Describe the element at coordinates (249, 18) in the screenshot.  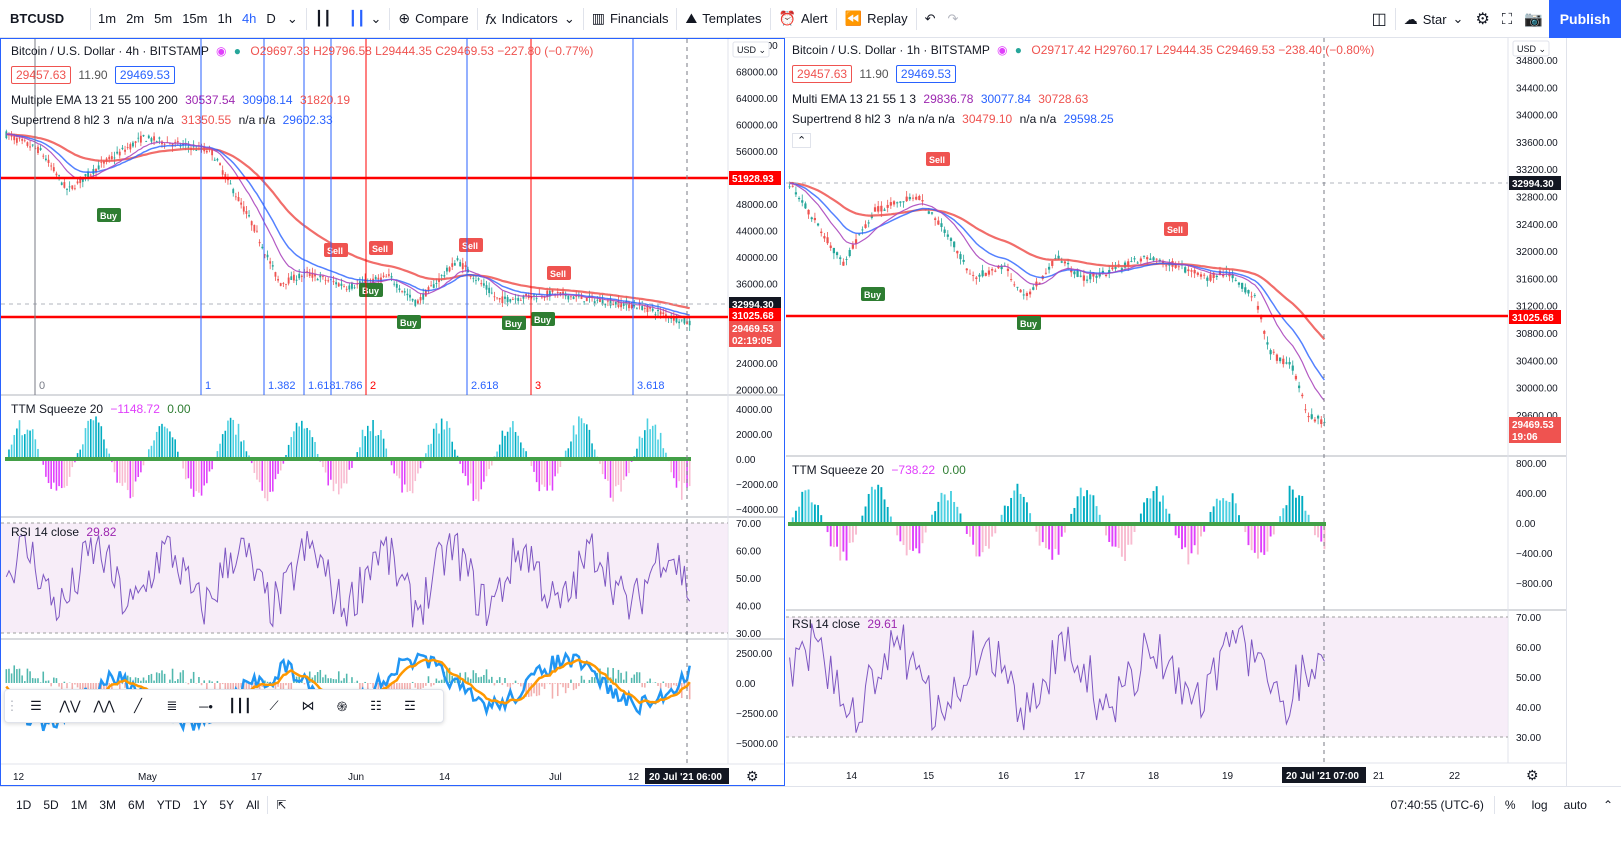
I see `timeframe-4h: 4h` at that location.